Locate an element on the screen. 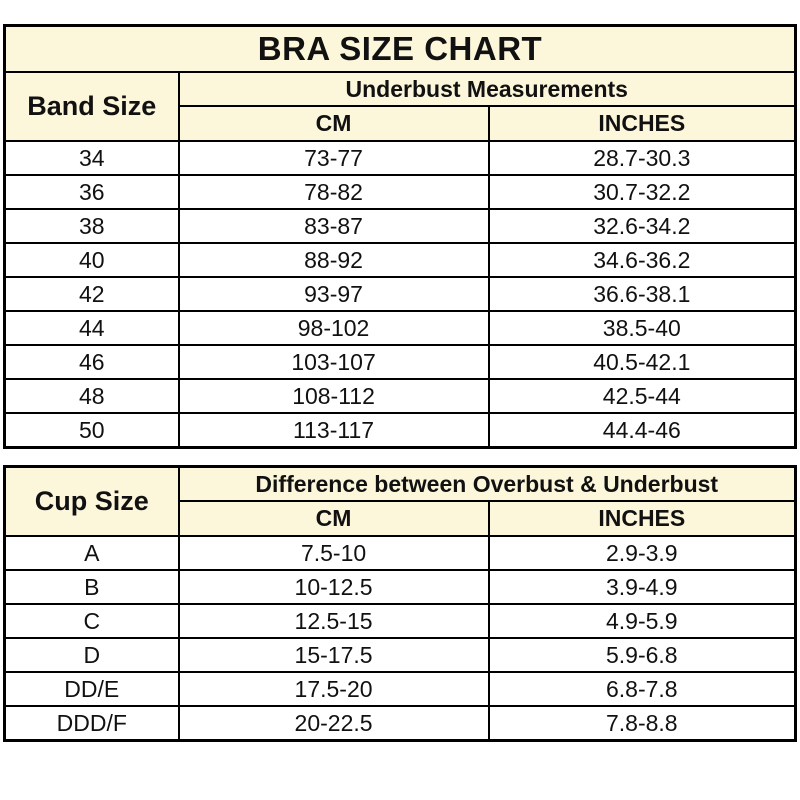  cell-inches: 30.7-32.2 is located at coordinates (642, 192).